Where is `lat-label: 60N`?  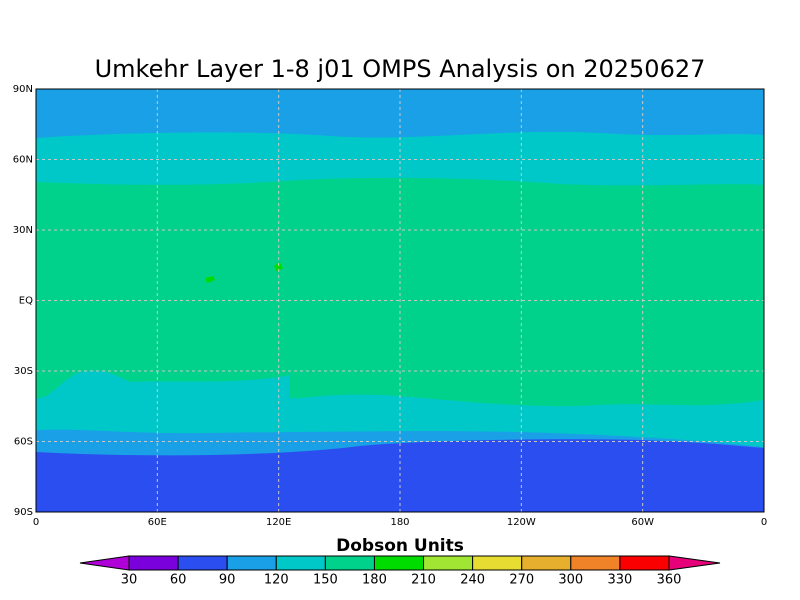 lat-label: 60N is located at coordinates (23, 160).